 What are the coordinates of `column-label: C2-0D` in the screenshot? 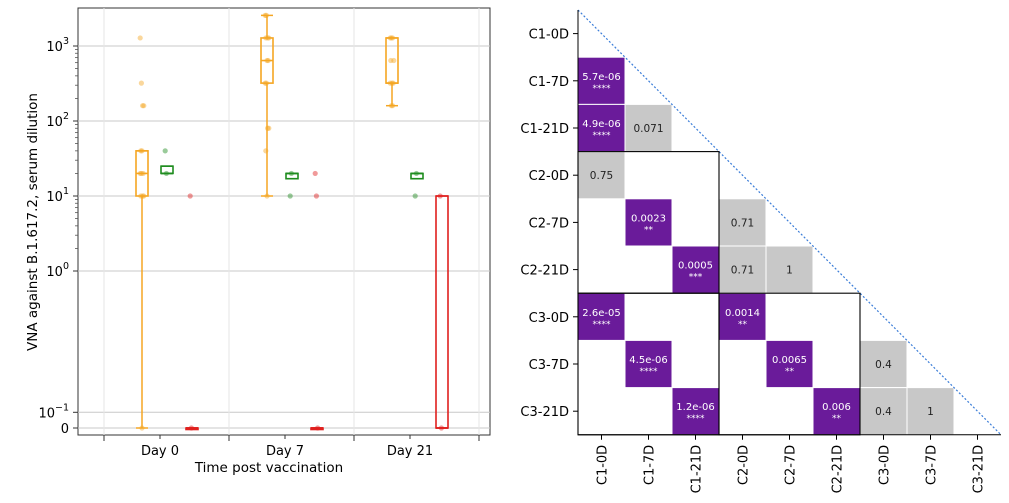 It's located at (744, 465).